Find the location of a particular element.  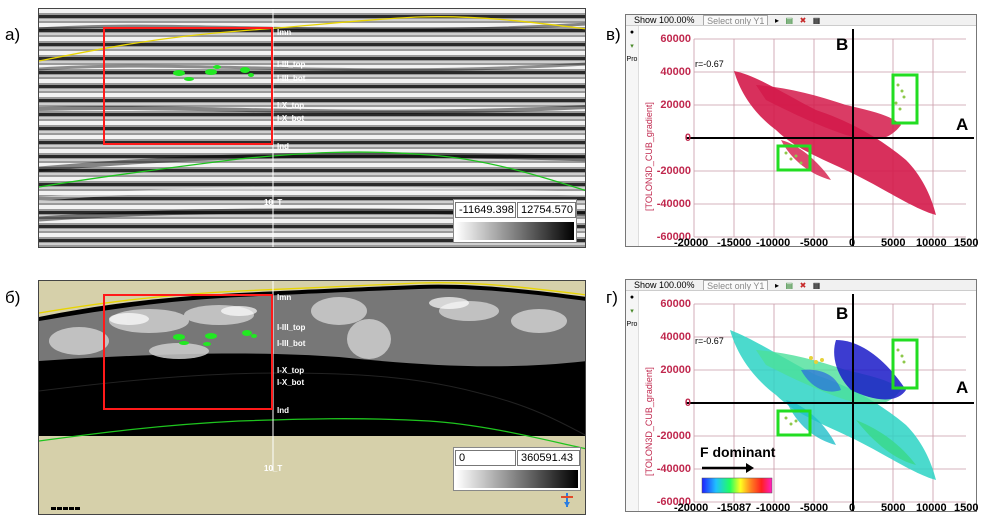

colorbar-a: -11649.398 12754.570 is located at coordinates (515, 221).